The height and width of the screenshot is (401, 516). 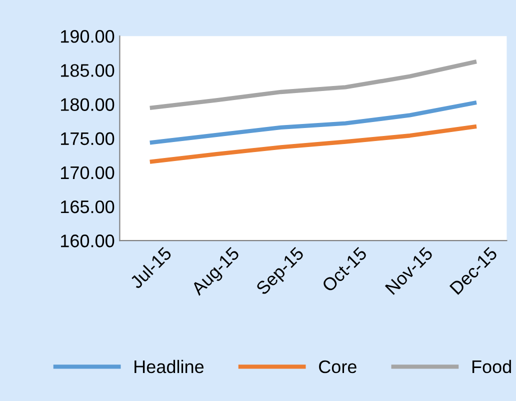 I want to click on y-tick-label: 180.00, so click(x=87, y=104).